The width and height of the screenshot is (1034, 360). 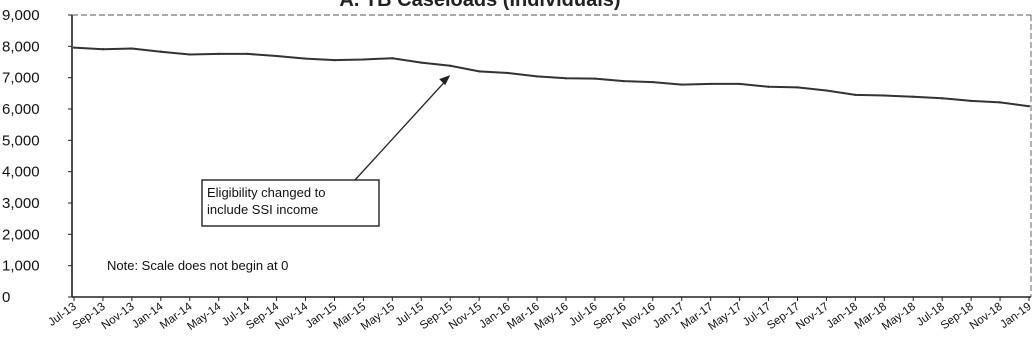 I want to click on x-tick-label: Nov-14, so click(x=292, y=316).